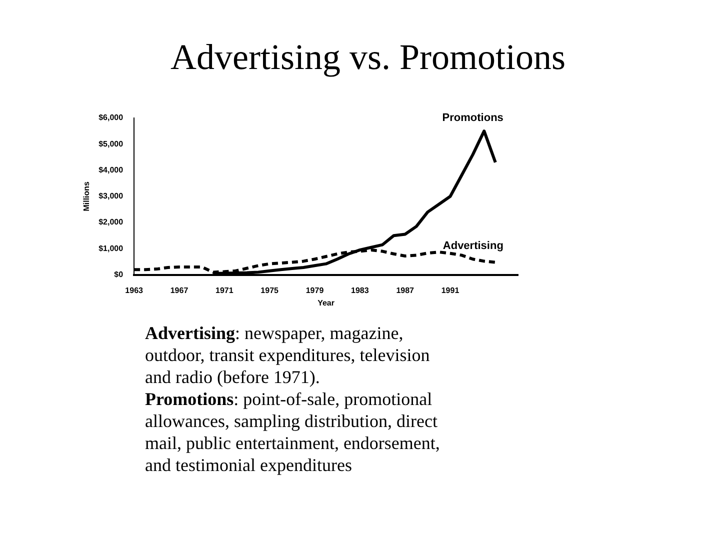 This screenshot has height=540, width=720. What do you see at coordinates (225, 290) in the screenshot?
I see `x-tick-label: 1971` at bounding box center [225, 290].